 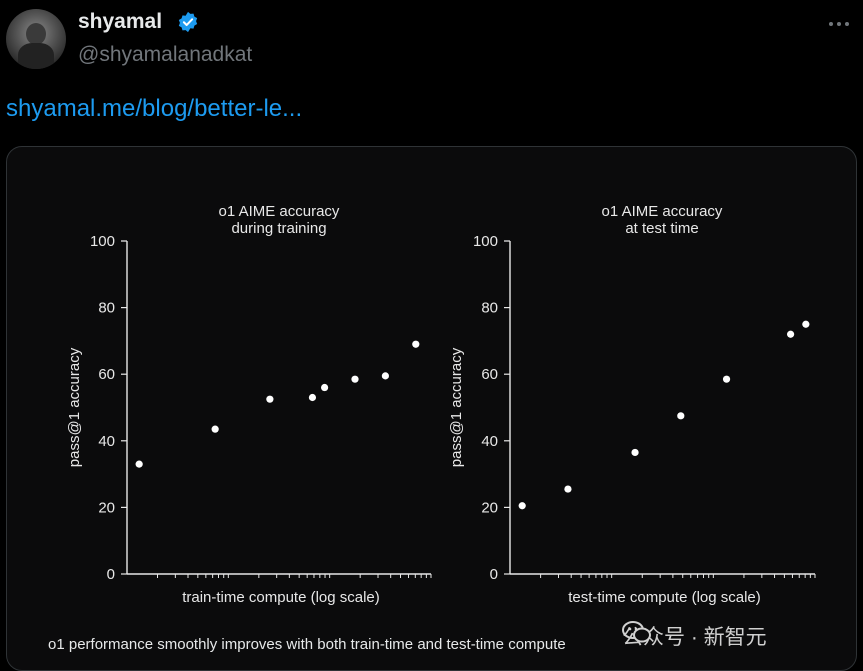 What do you see at coordinates (278, 228) in the screenshot?
I see `chart-0-title-line-1: during training` at bounding box center [278, 228].